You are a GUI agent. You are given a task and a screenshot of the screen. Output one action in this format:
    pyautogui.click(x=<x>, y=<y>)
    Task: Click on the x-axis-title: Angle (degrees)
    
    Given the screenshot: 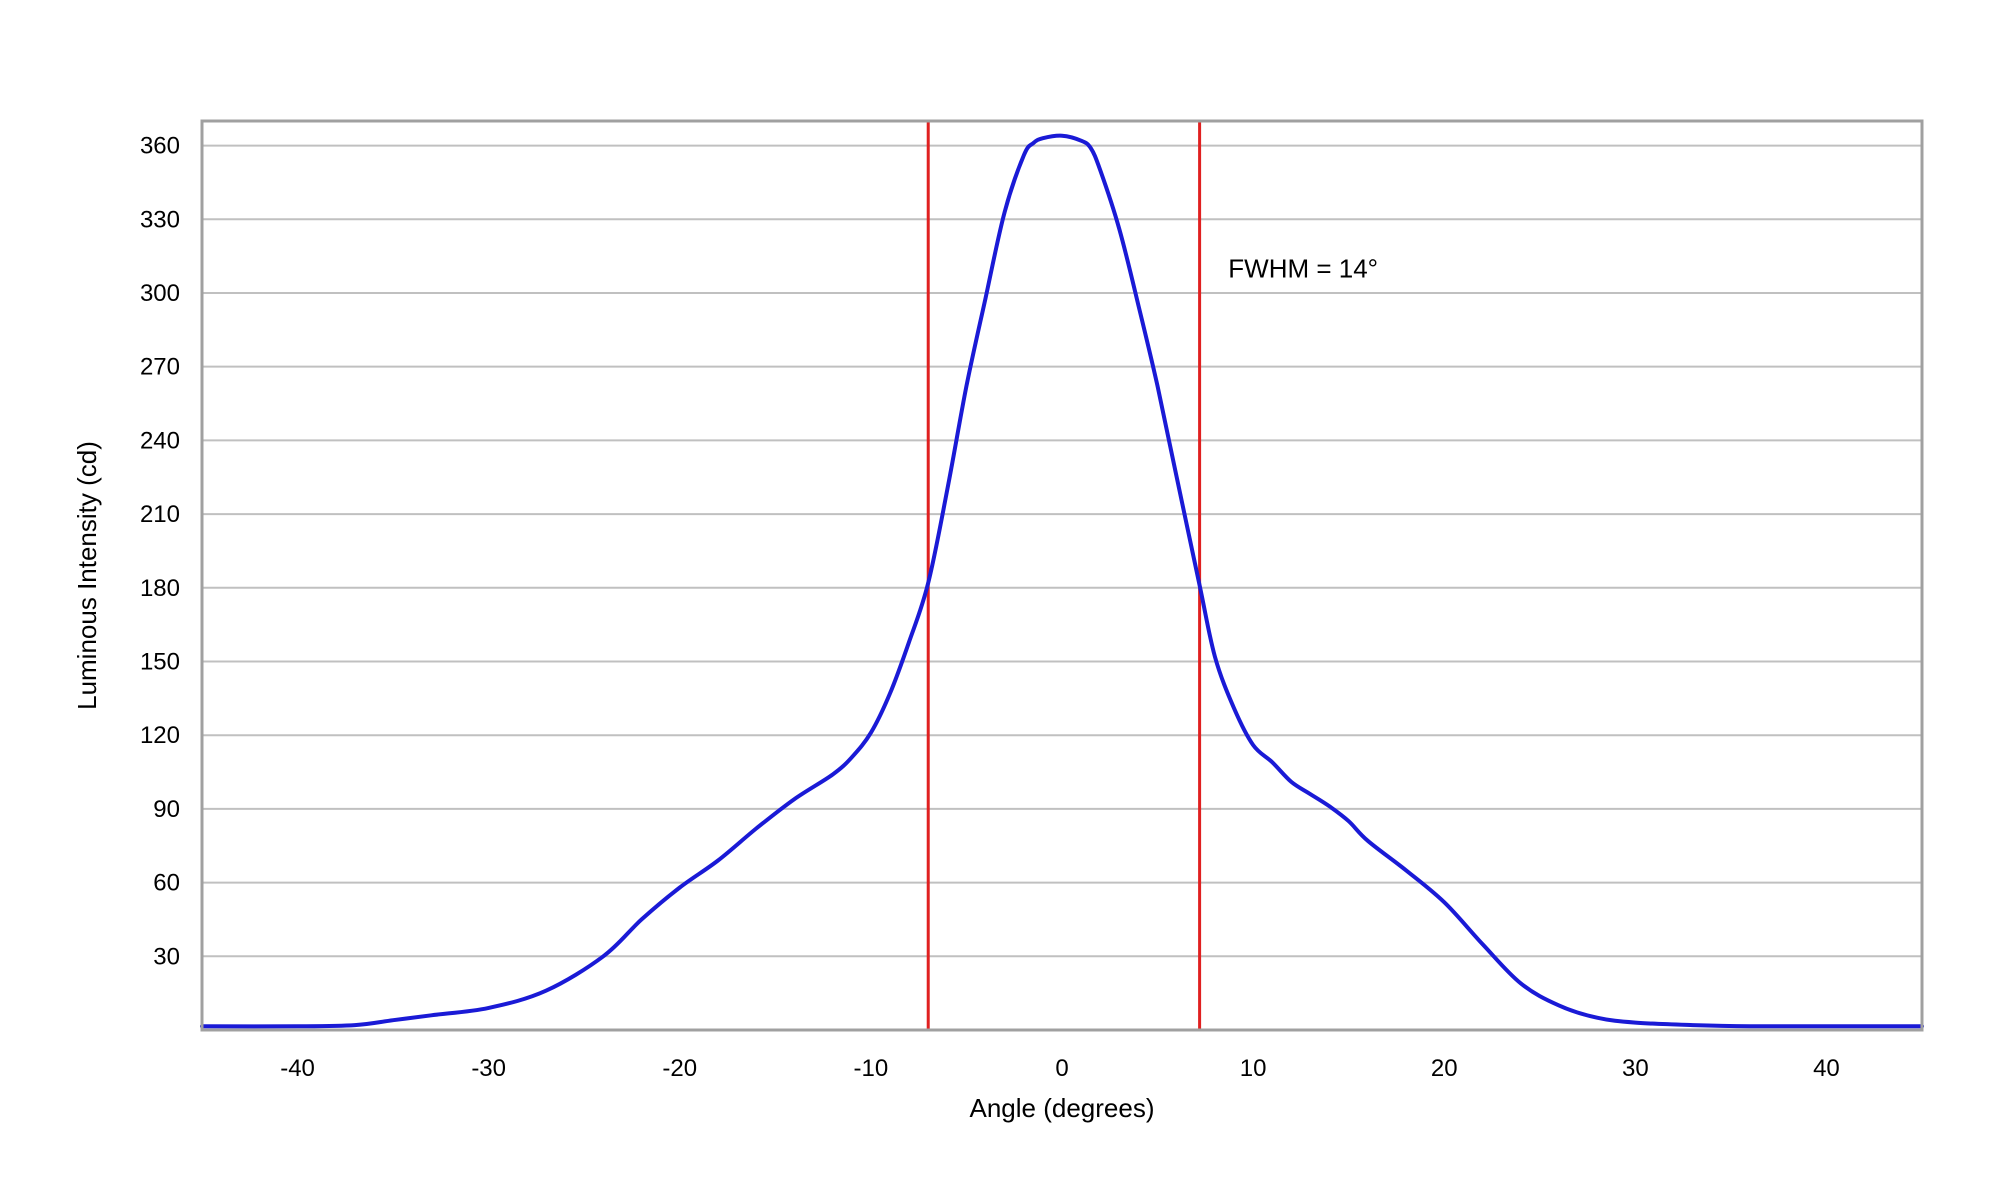 What is the action you would take?
    pyautogui.click(x=1062, y=1108)
    